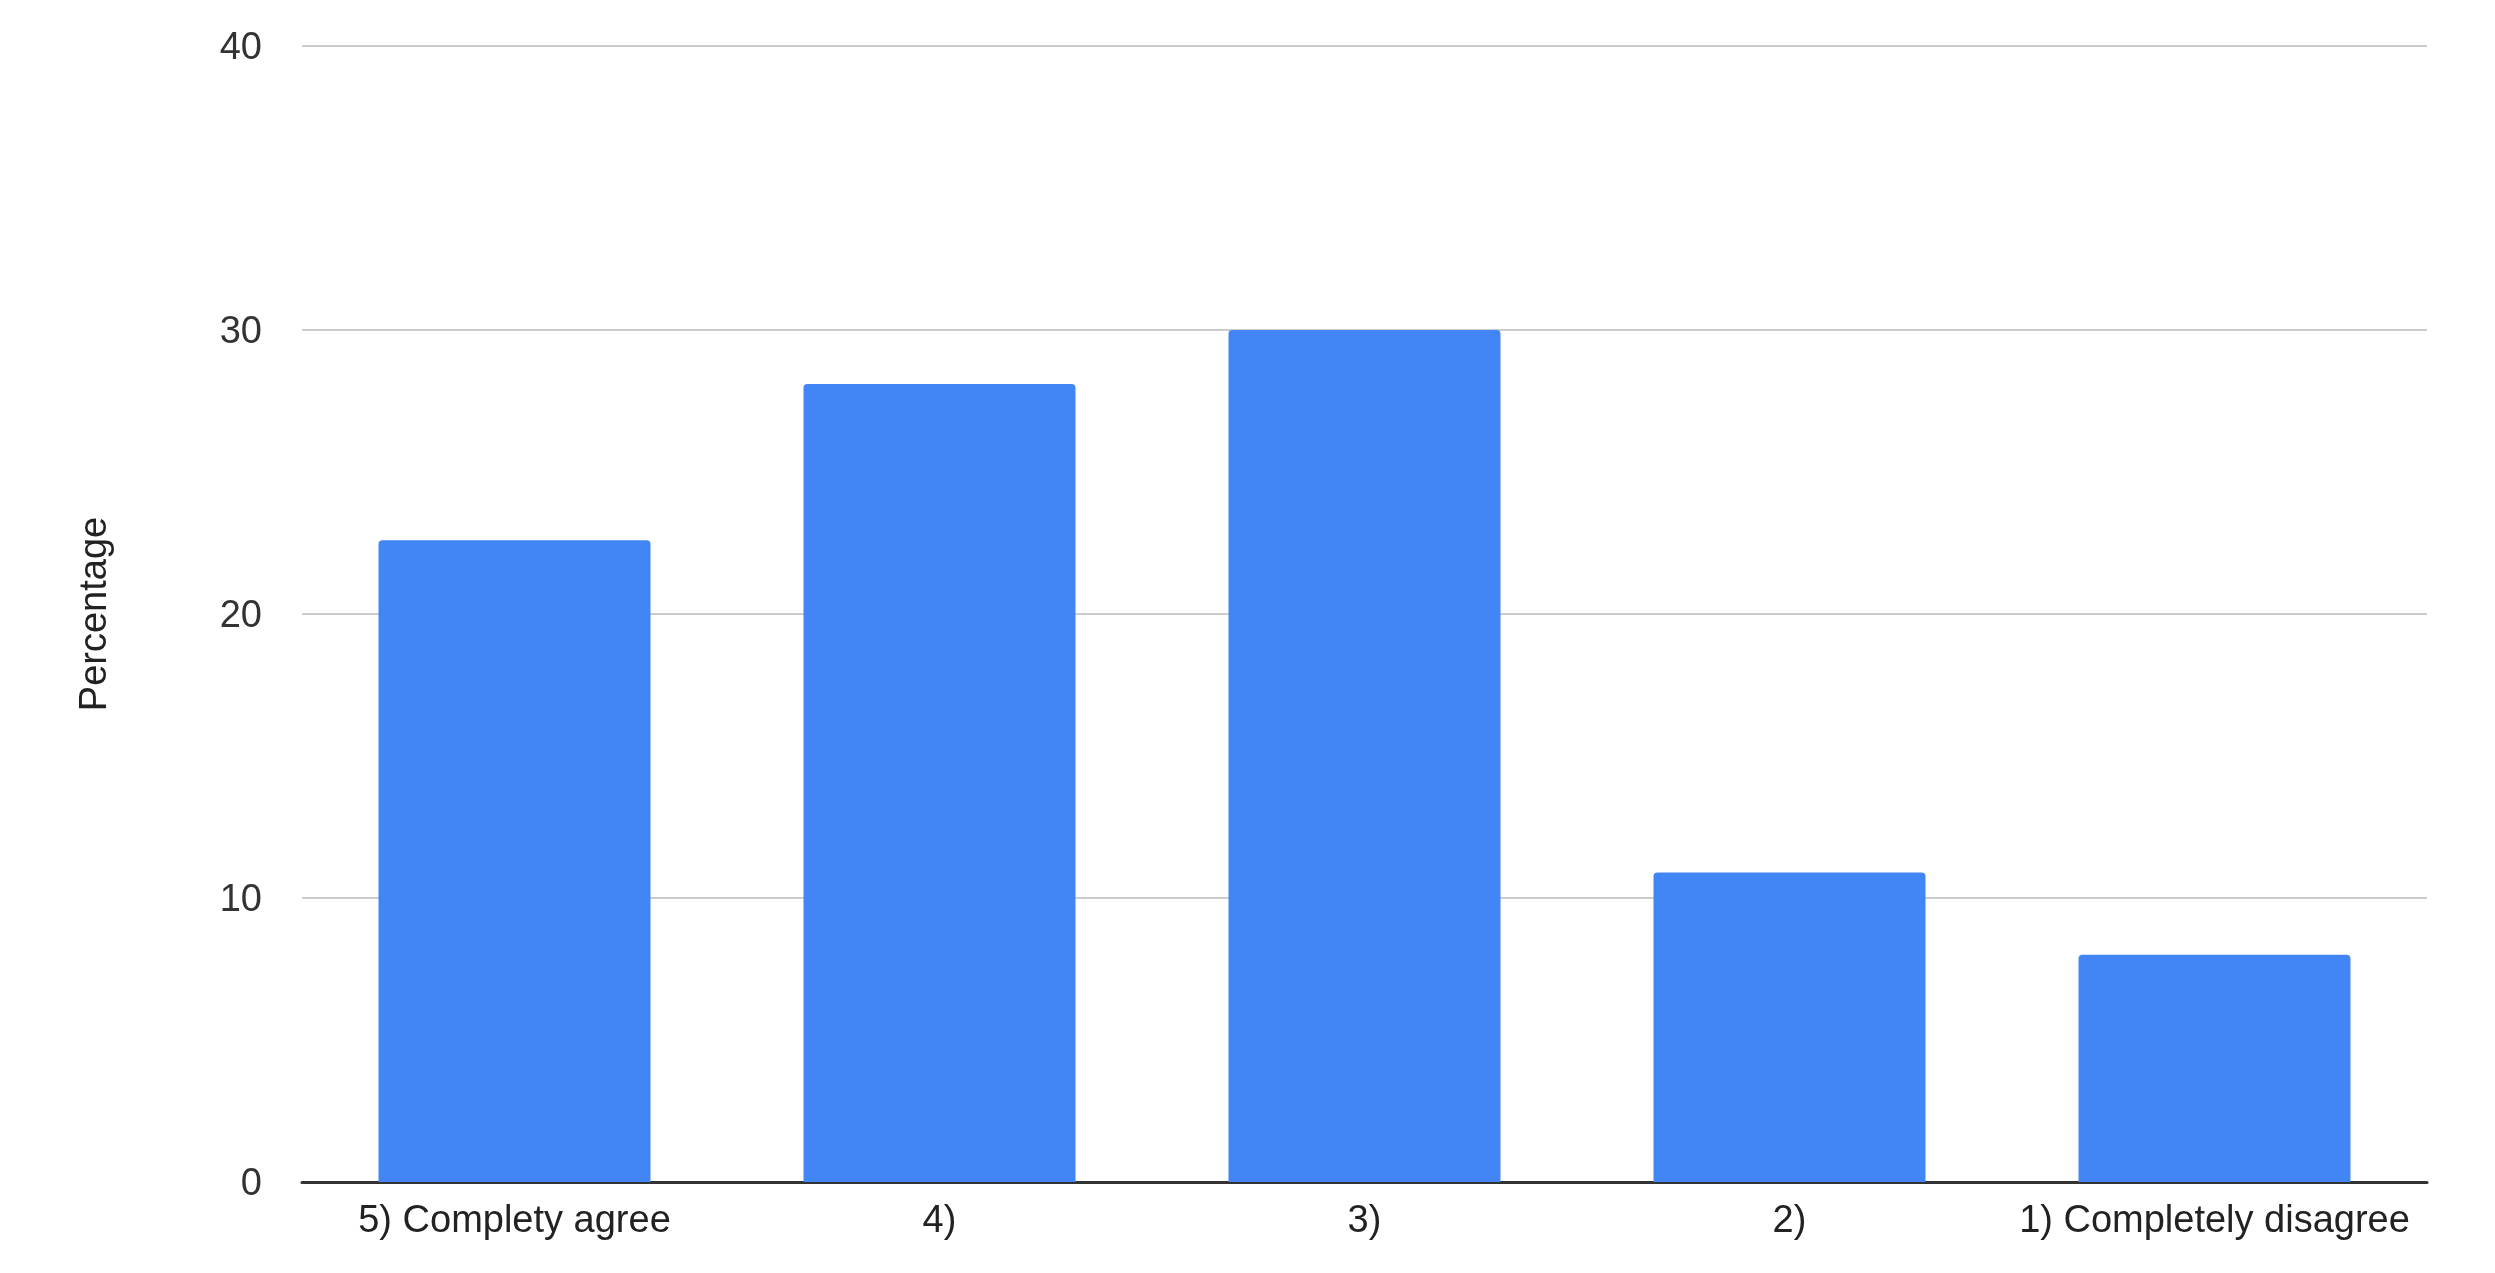  I want to click on y-tick-label: 10, so click(240, 898).